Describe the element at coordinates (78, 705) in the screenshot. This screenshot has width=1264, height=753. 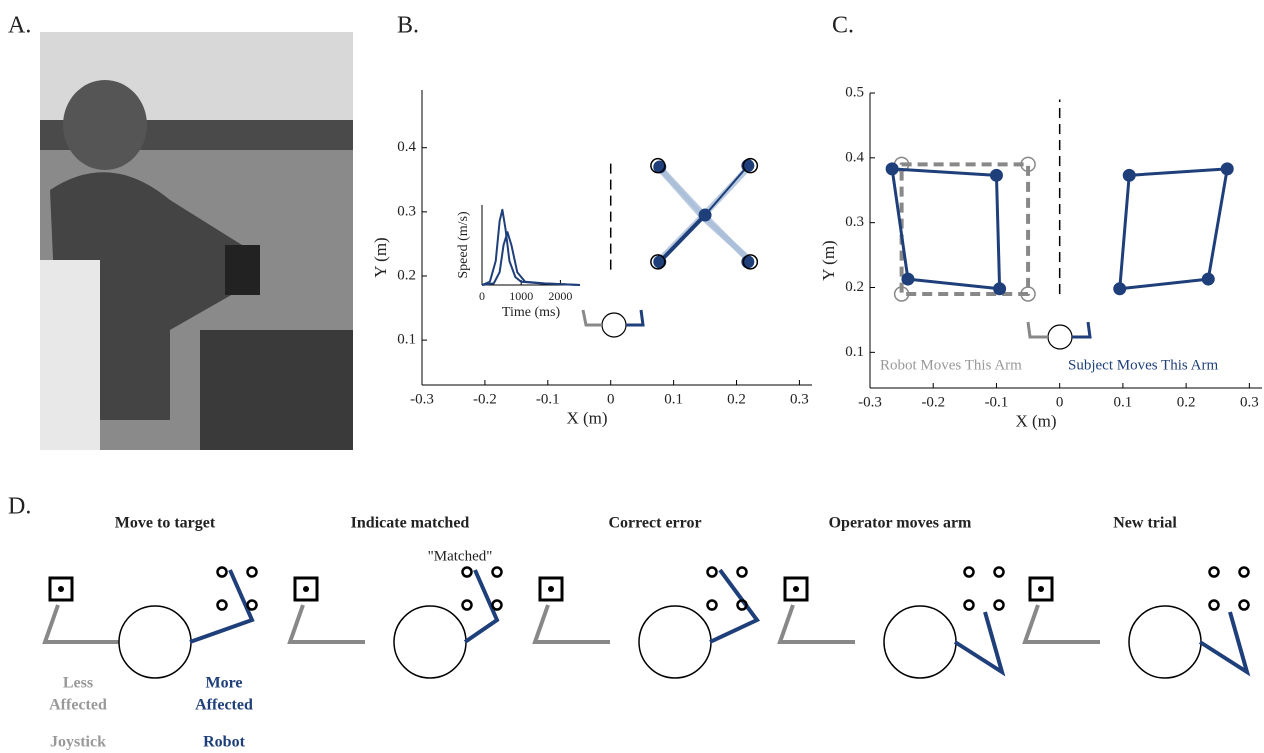
I see `left-label: Affected` at that location.